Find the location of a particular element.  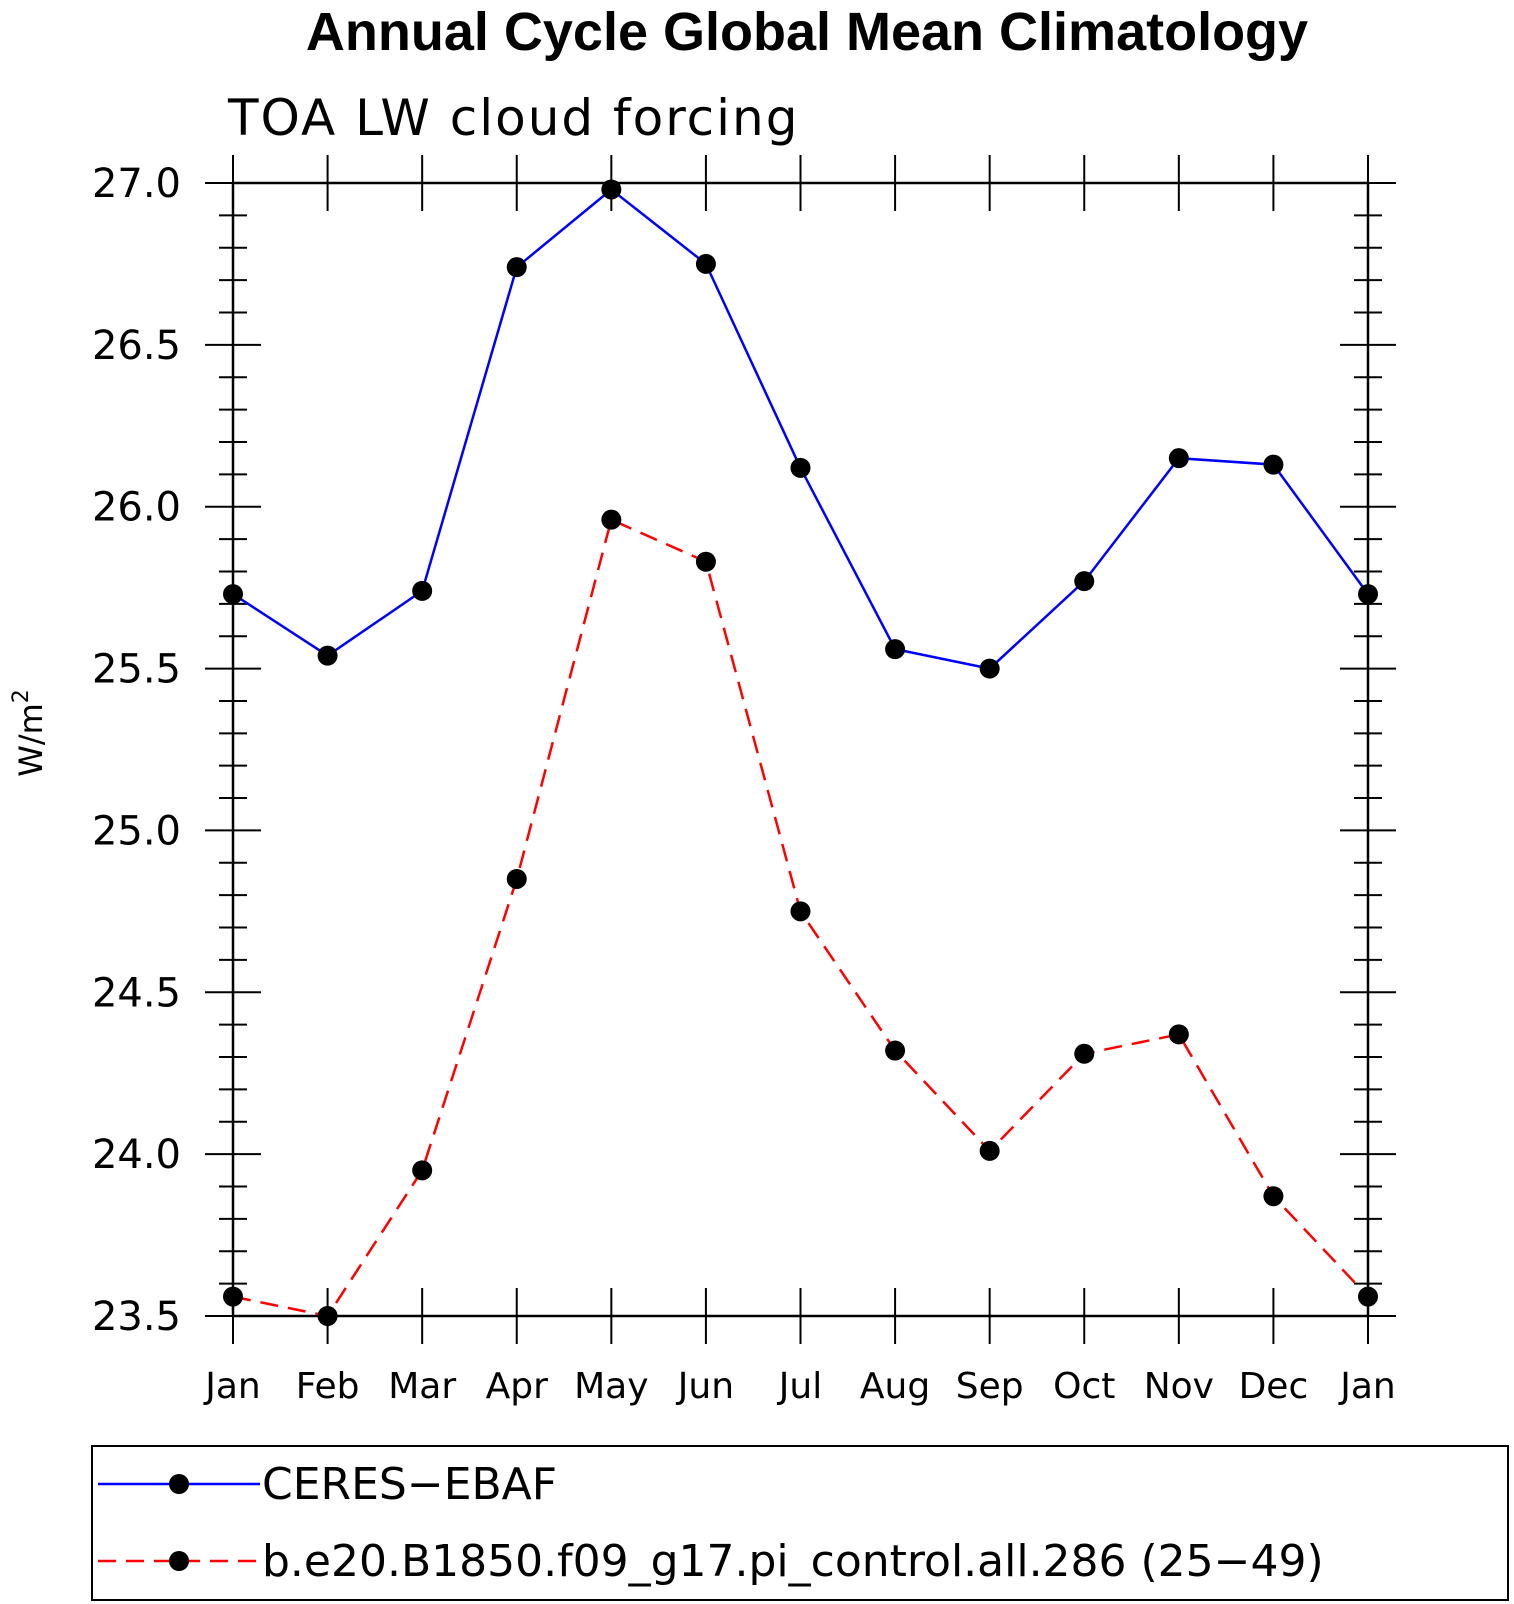

y-tick-label: 26.5 is located at coordinates (136, 346).